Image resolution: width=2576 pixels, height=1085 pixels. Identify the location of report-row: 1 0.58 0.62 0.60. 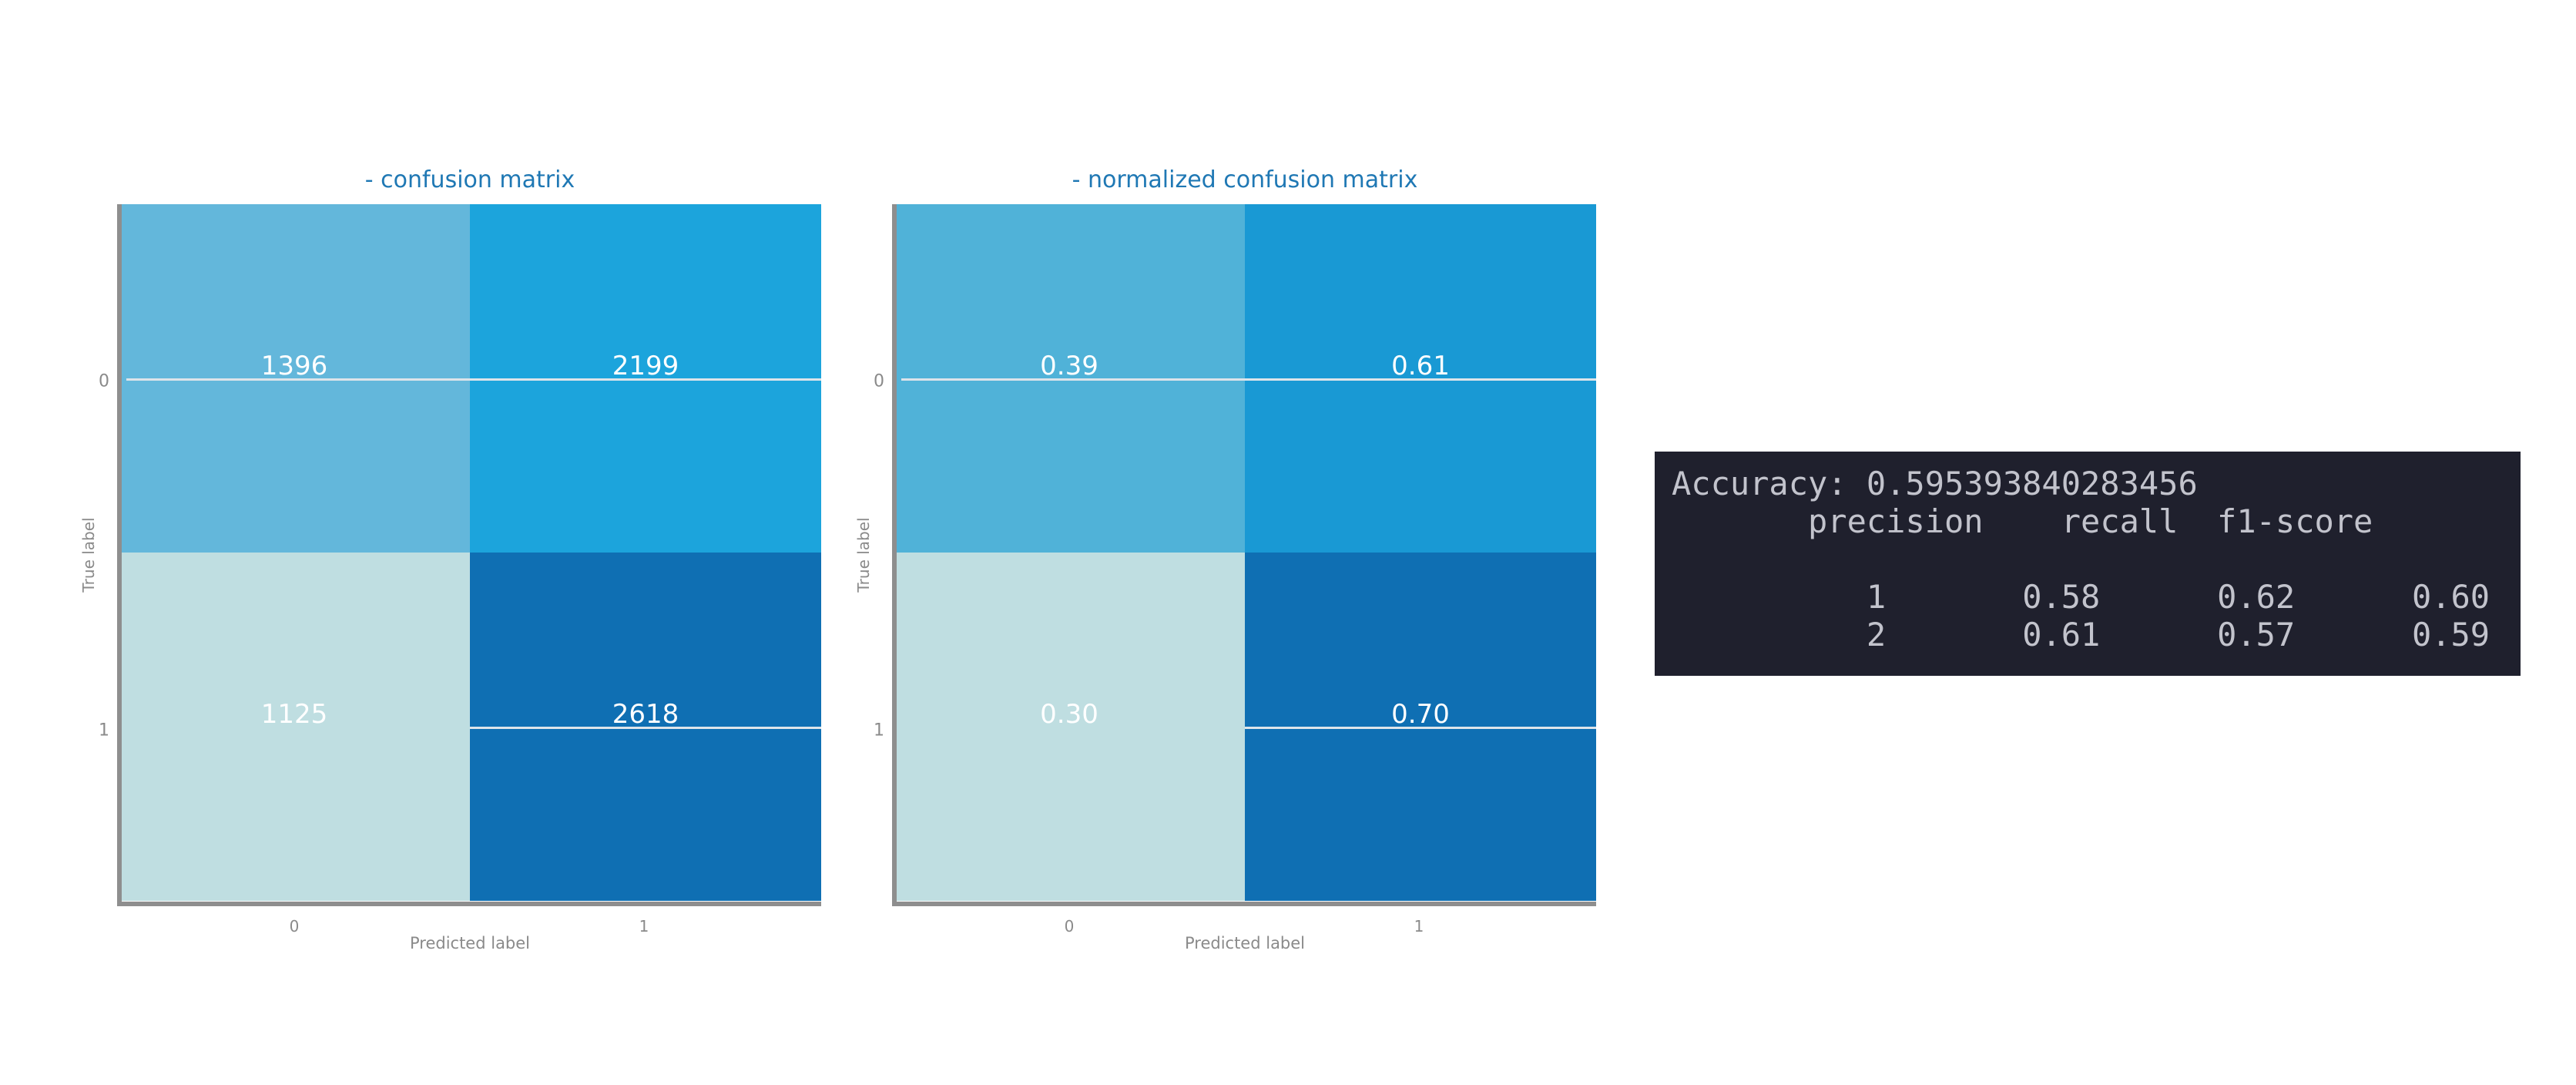
(2096, 597).